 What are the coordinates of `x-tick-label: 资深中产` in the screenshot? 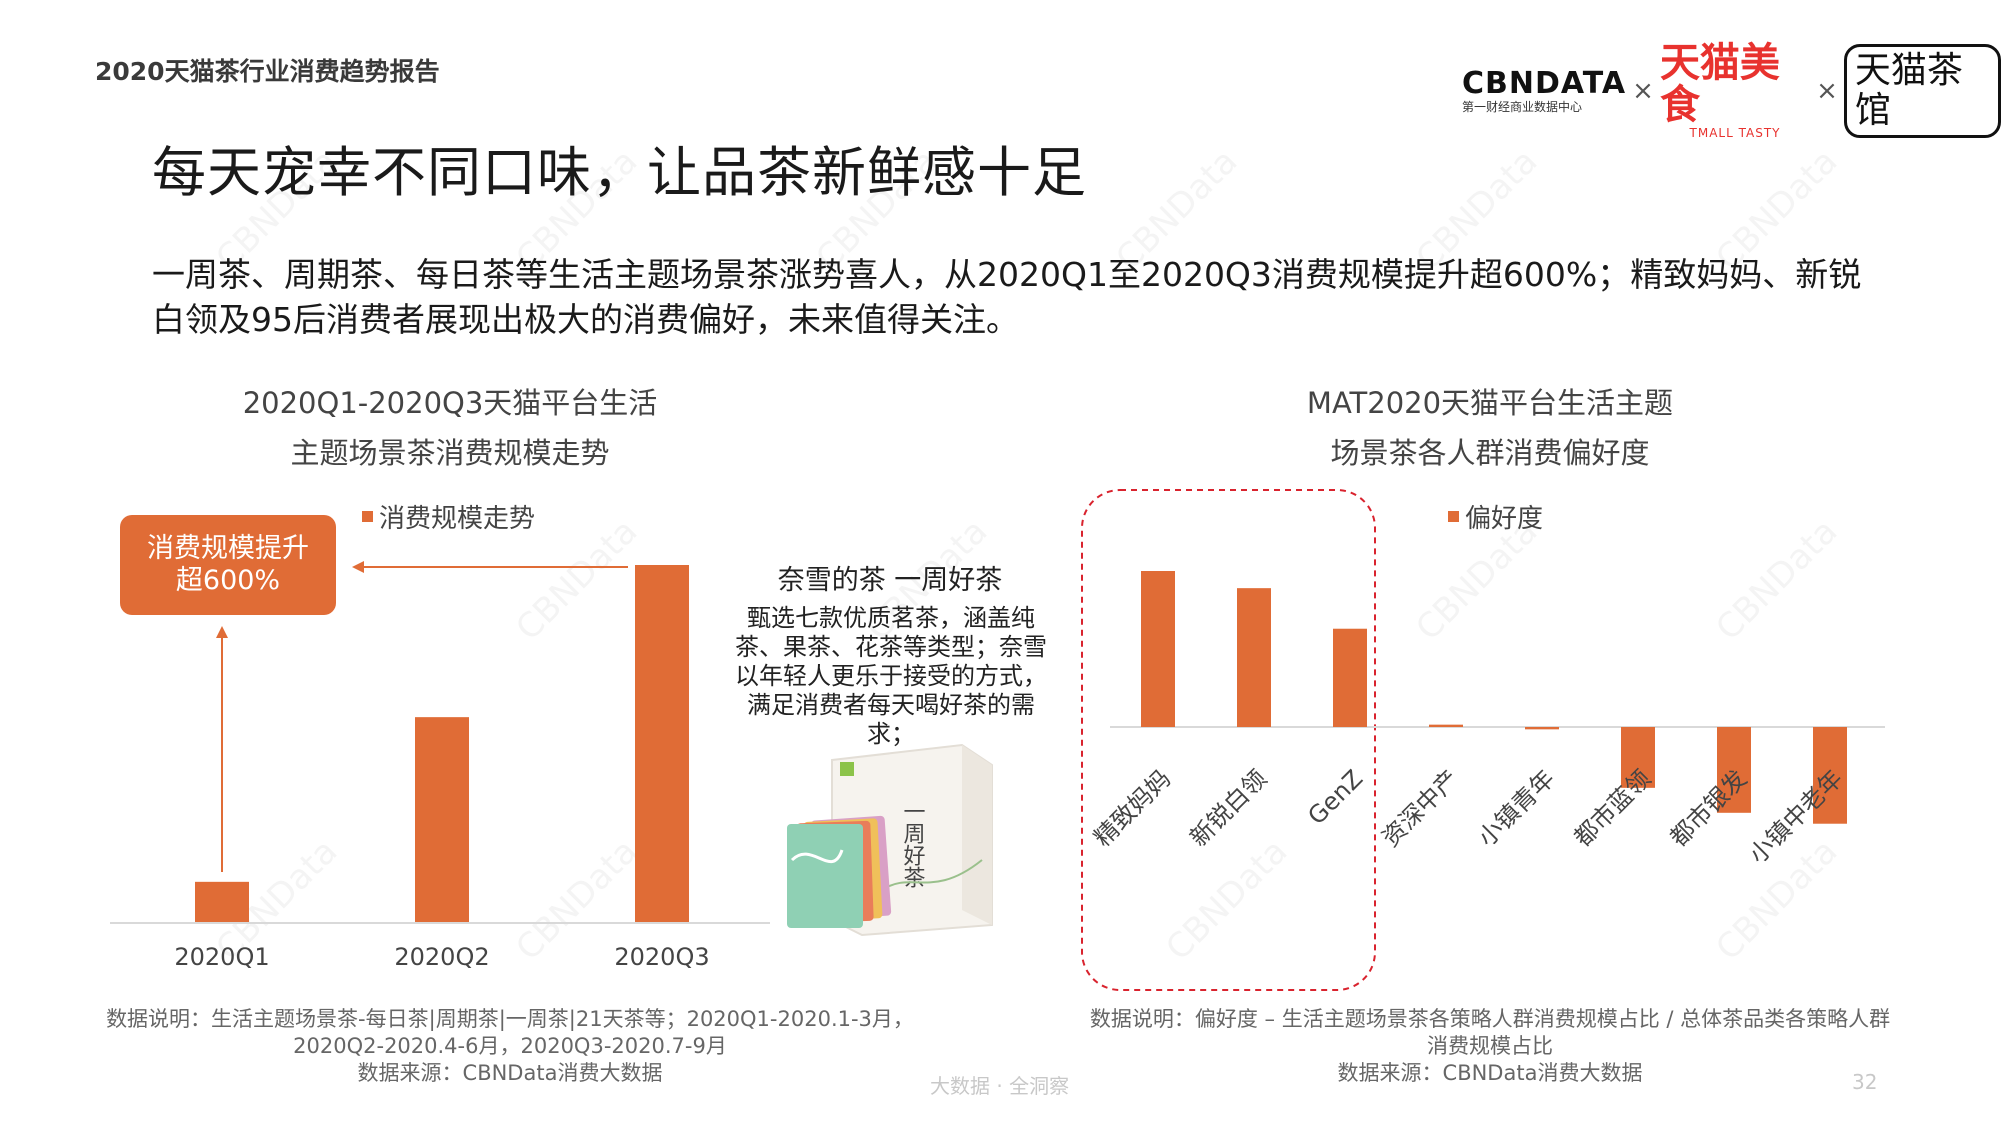 It's located at (1421, 808).